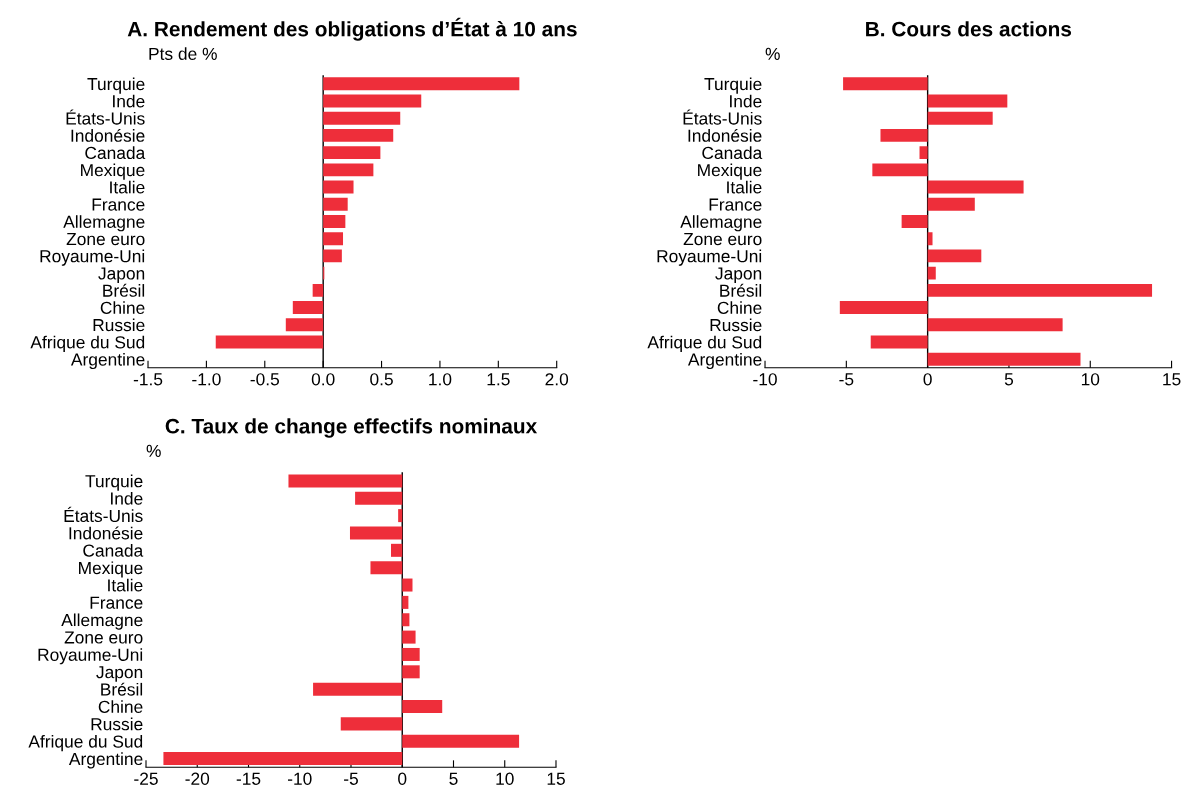 This screenshot has height=791, width=1187. Describe the element at coordinates (352, 29) in the screenshot. I see `chart-title: A. Rendement des obligations d’État à 10 ans` at that location.